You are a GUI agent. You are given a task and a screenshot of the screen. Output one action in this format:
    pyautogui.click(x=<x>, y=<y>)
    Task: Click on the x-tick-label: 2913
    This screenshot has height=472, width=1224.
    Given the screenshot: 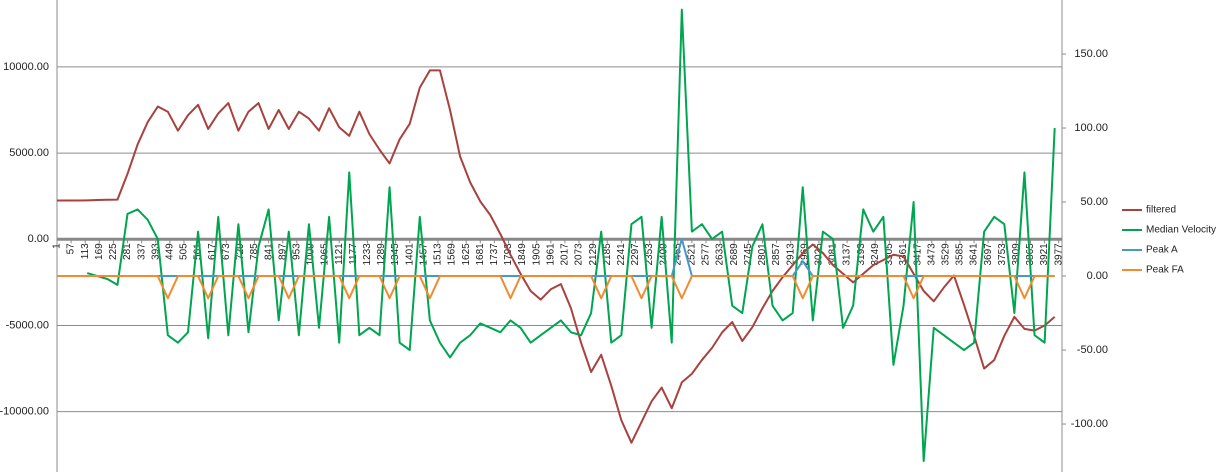 What is the action you would take?
    pyautogui.click(x=790, y=254)
    